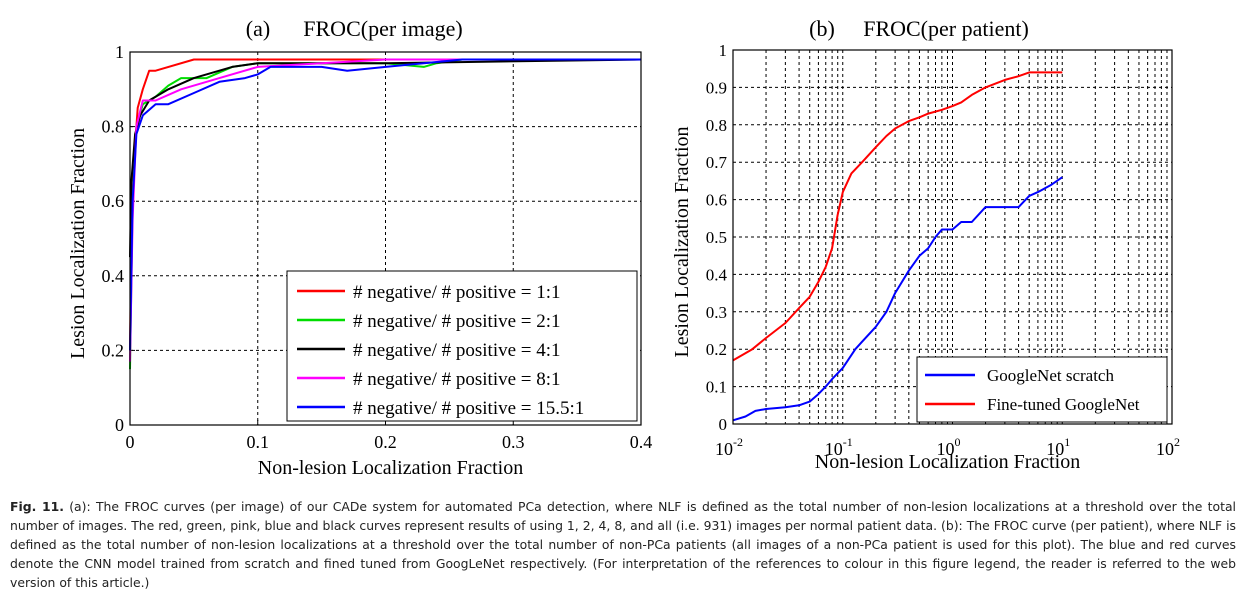 The height and width of the screenshot is (604, 1246). I want to click on panel-b-legend-box, so click(1042, 389).